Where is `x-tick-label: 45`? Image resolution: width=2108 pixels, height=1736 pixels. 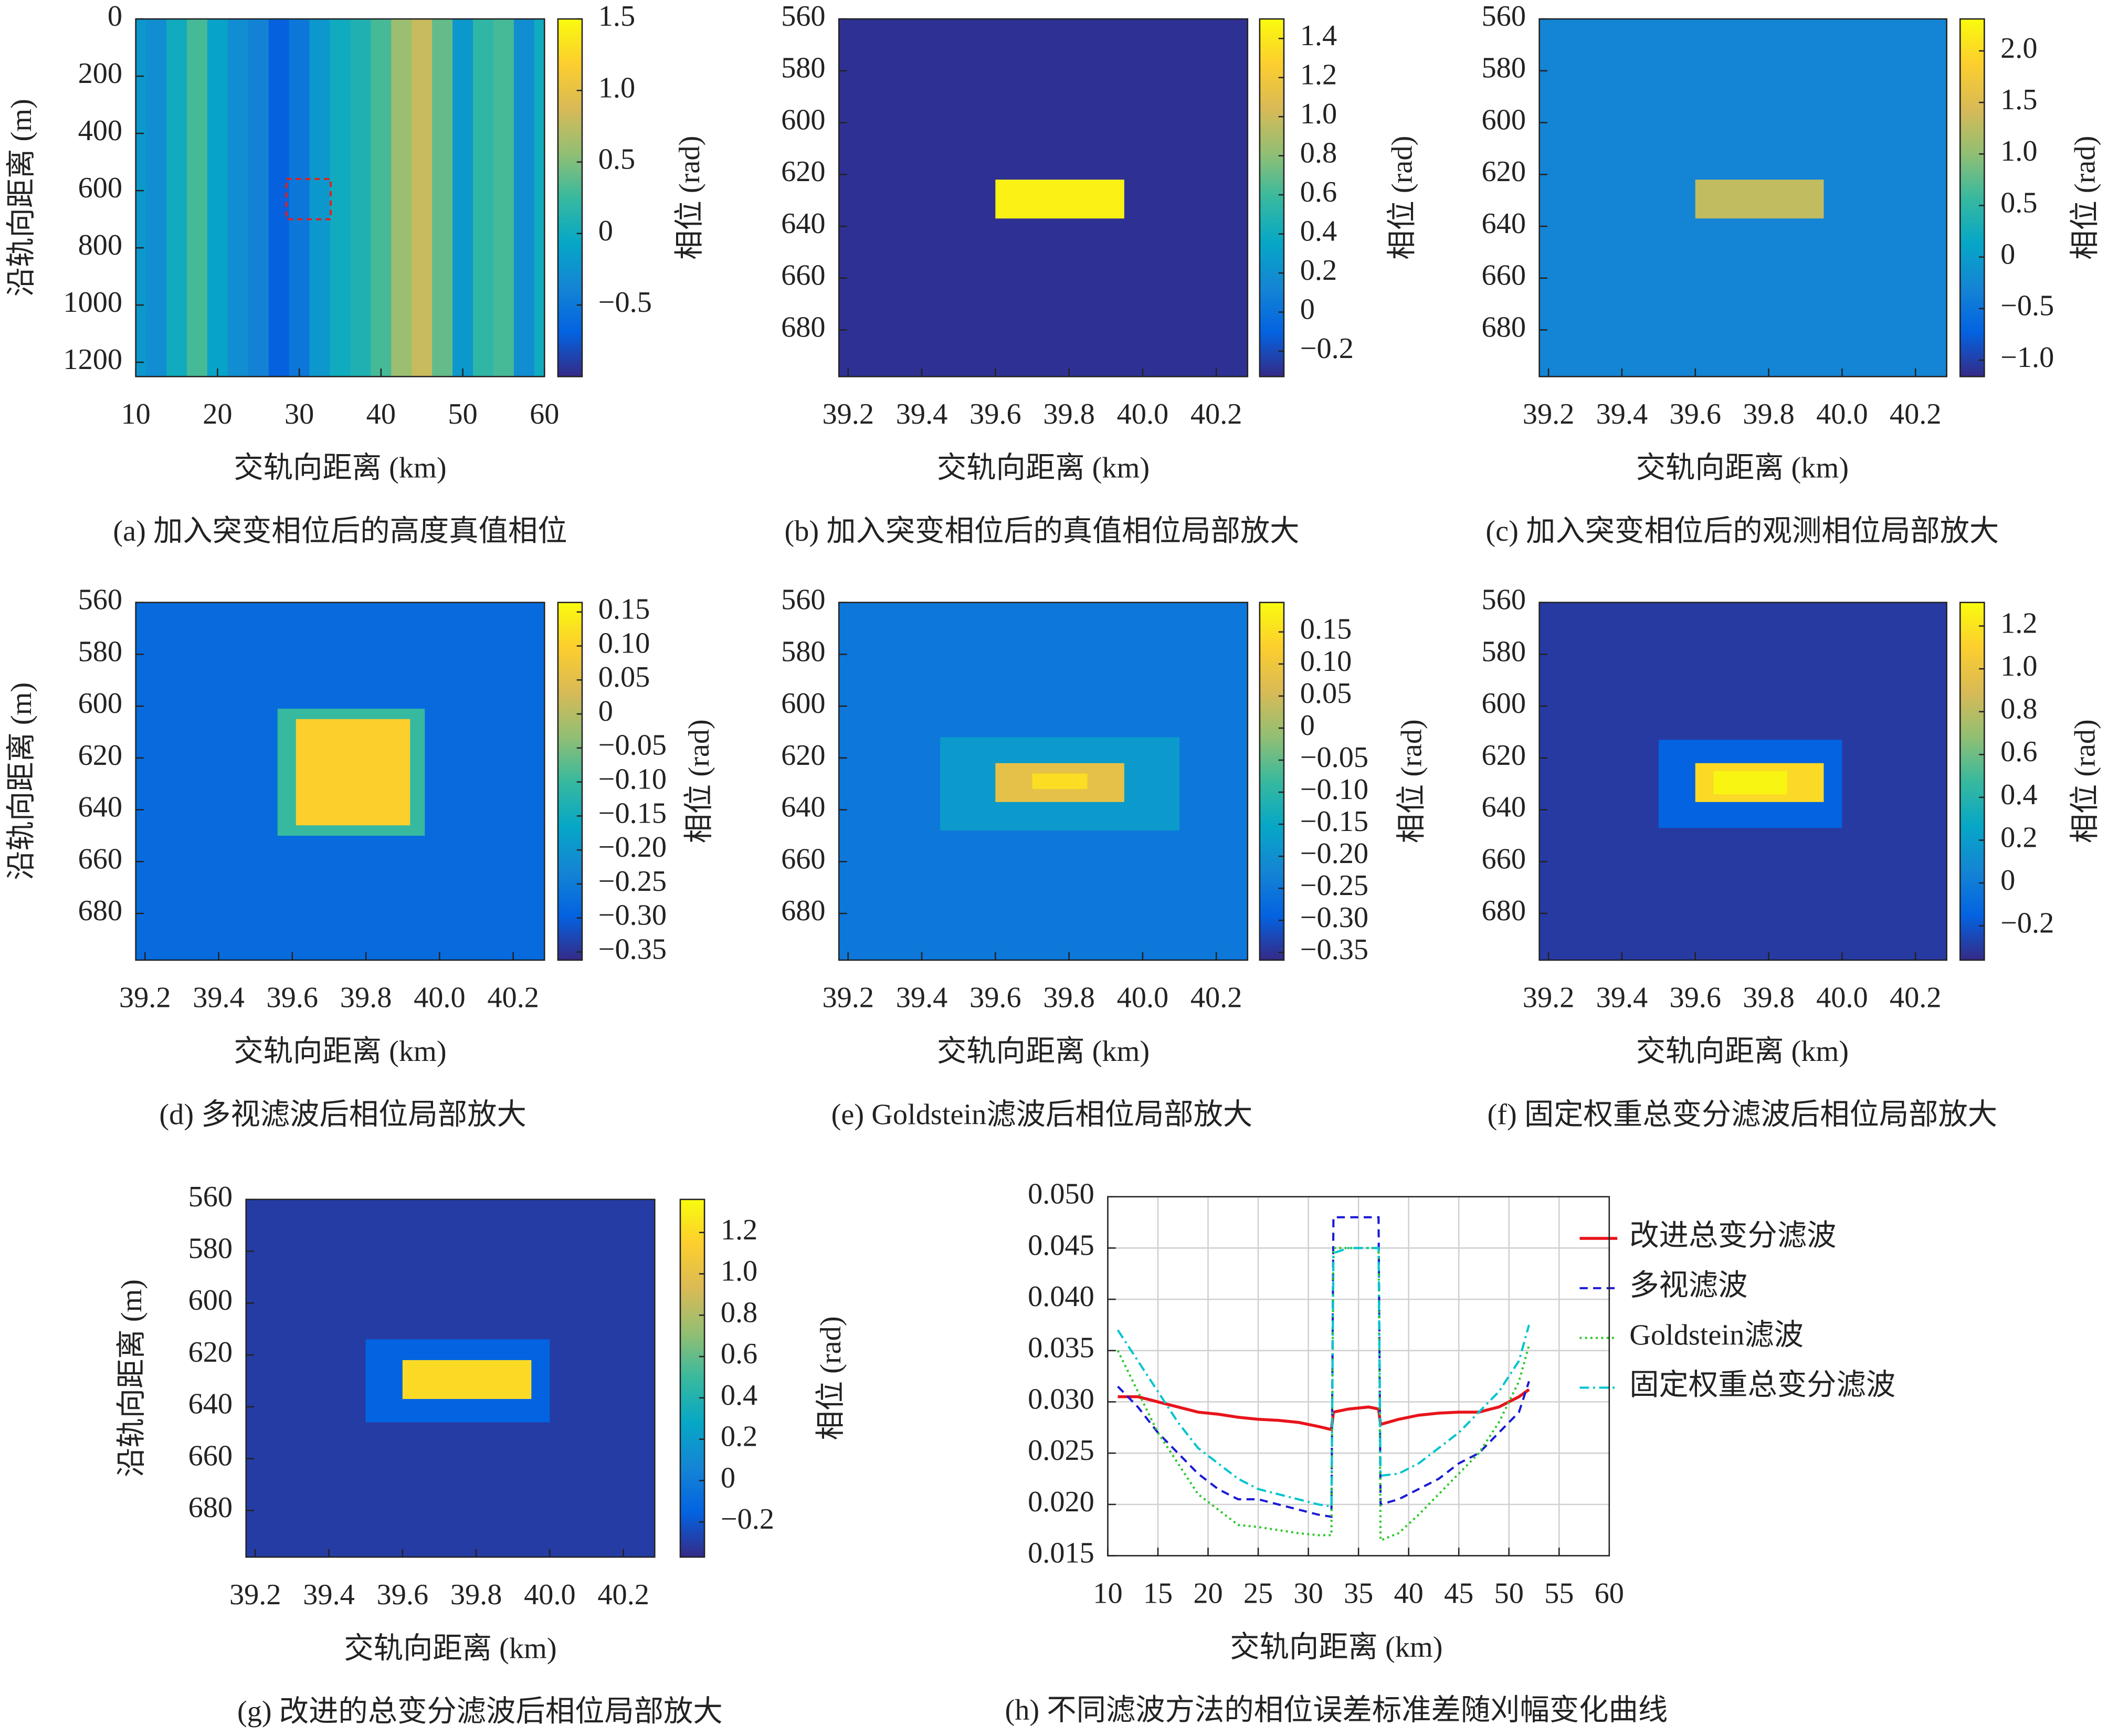 x-tick-label: 45 is located at coordinates (1458, 1593).